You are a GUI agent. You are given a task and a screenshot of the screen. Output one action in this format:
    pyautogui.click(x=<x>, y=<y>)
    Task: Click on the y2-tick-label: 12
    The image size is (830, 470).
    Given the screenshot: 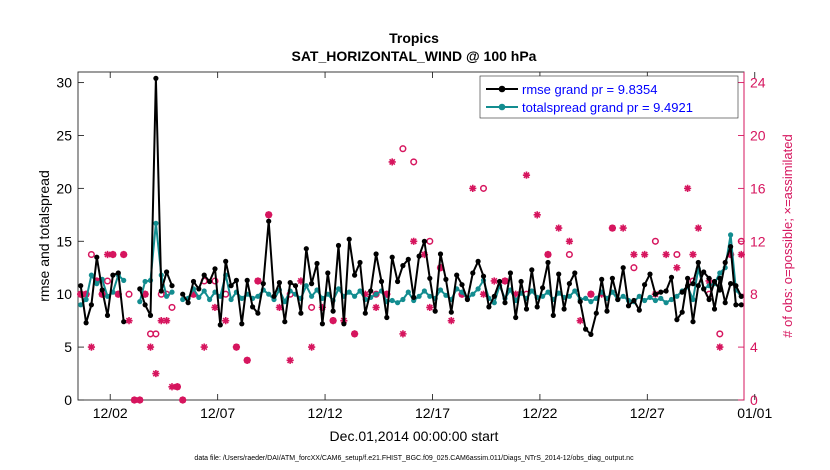 What is the action you would take?
    pyautogui.click(x=758, y=241)
    